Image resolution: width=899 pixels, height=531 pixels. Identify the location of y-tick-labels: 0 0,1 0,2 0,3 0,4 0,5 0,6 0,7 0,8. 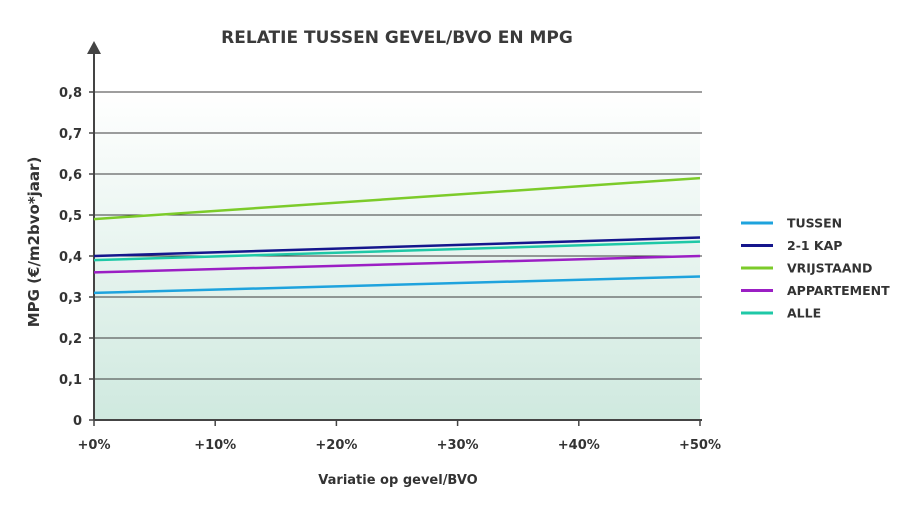
(70, 257).